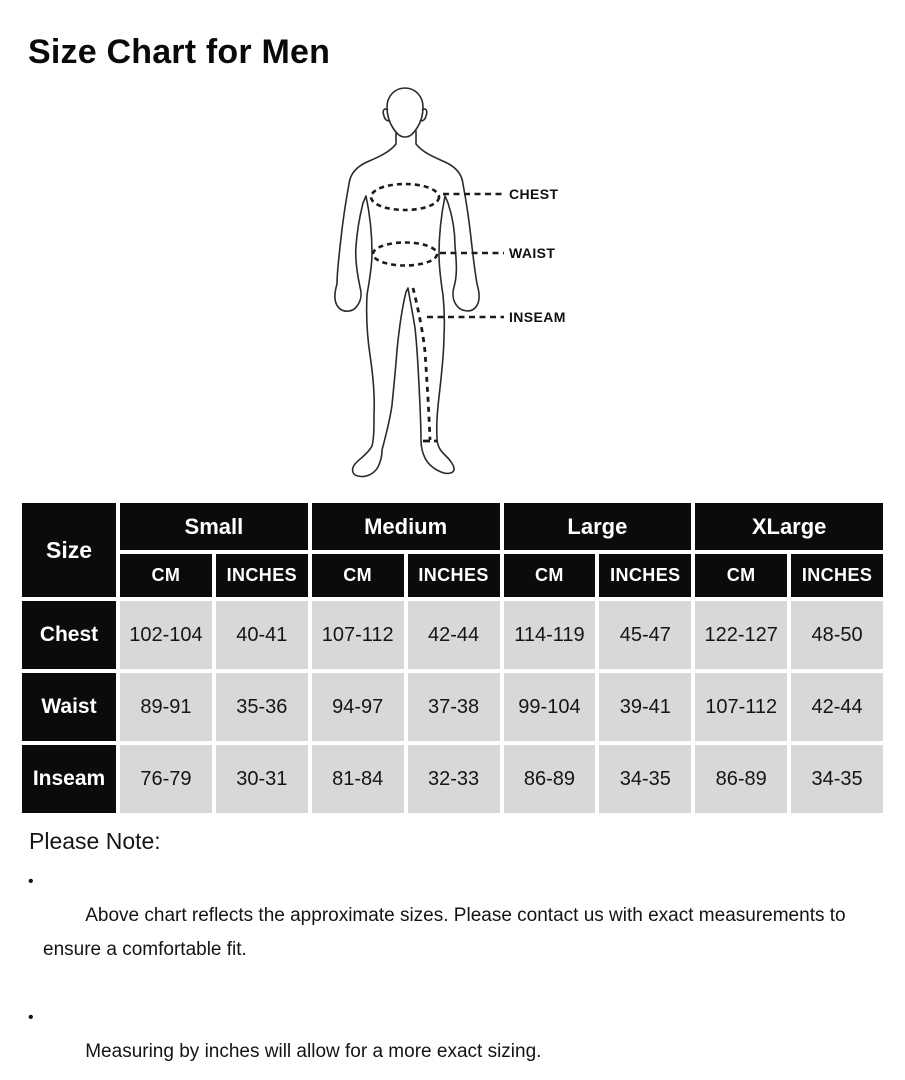 The width and height of the screenshot is (905, 1080). Describe the element at coordinates (537, 317) in the screenshot. I see `inseam-label: INSEAM` at that location.